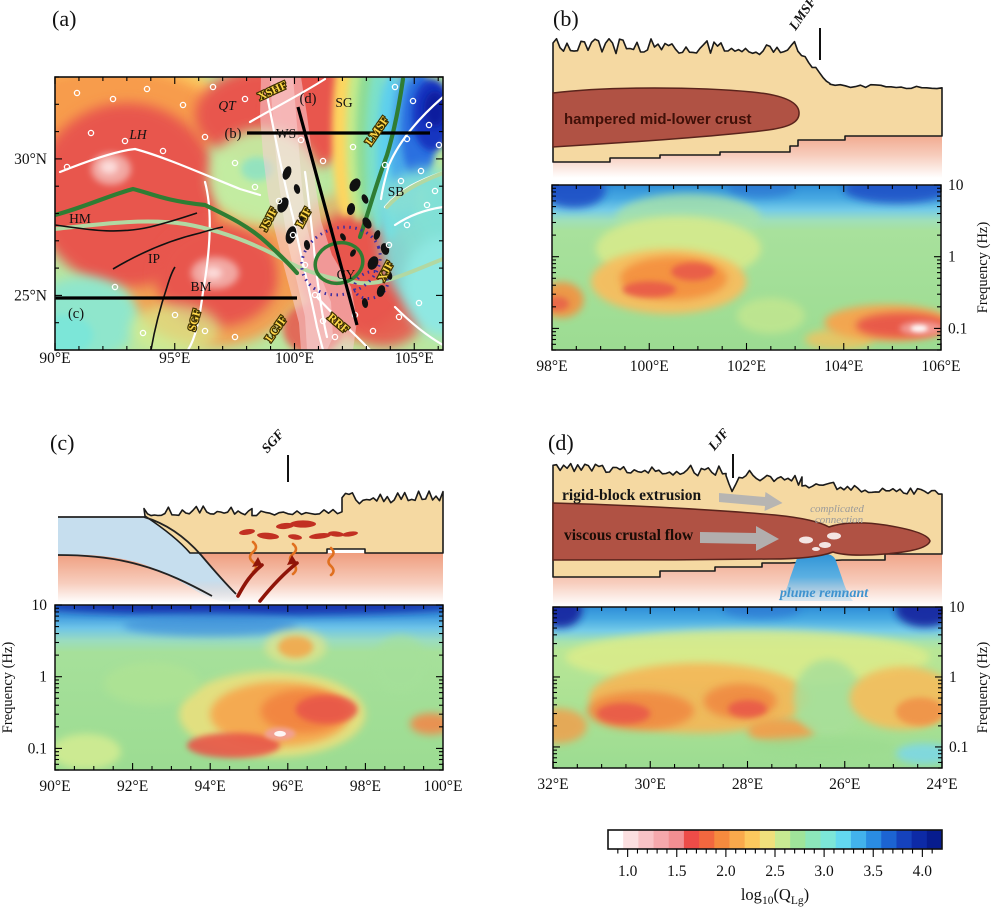  I want to click on heatmap-d: 32°E 30°E 28°E 26°E 24°E 10 1 0.1 Frequency (Hz), so click(764, 696).